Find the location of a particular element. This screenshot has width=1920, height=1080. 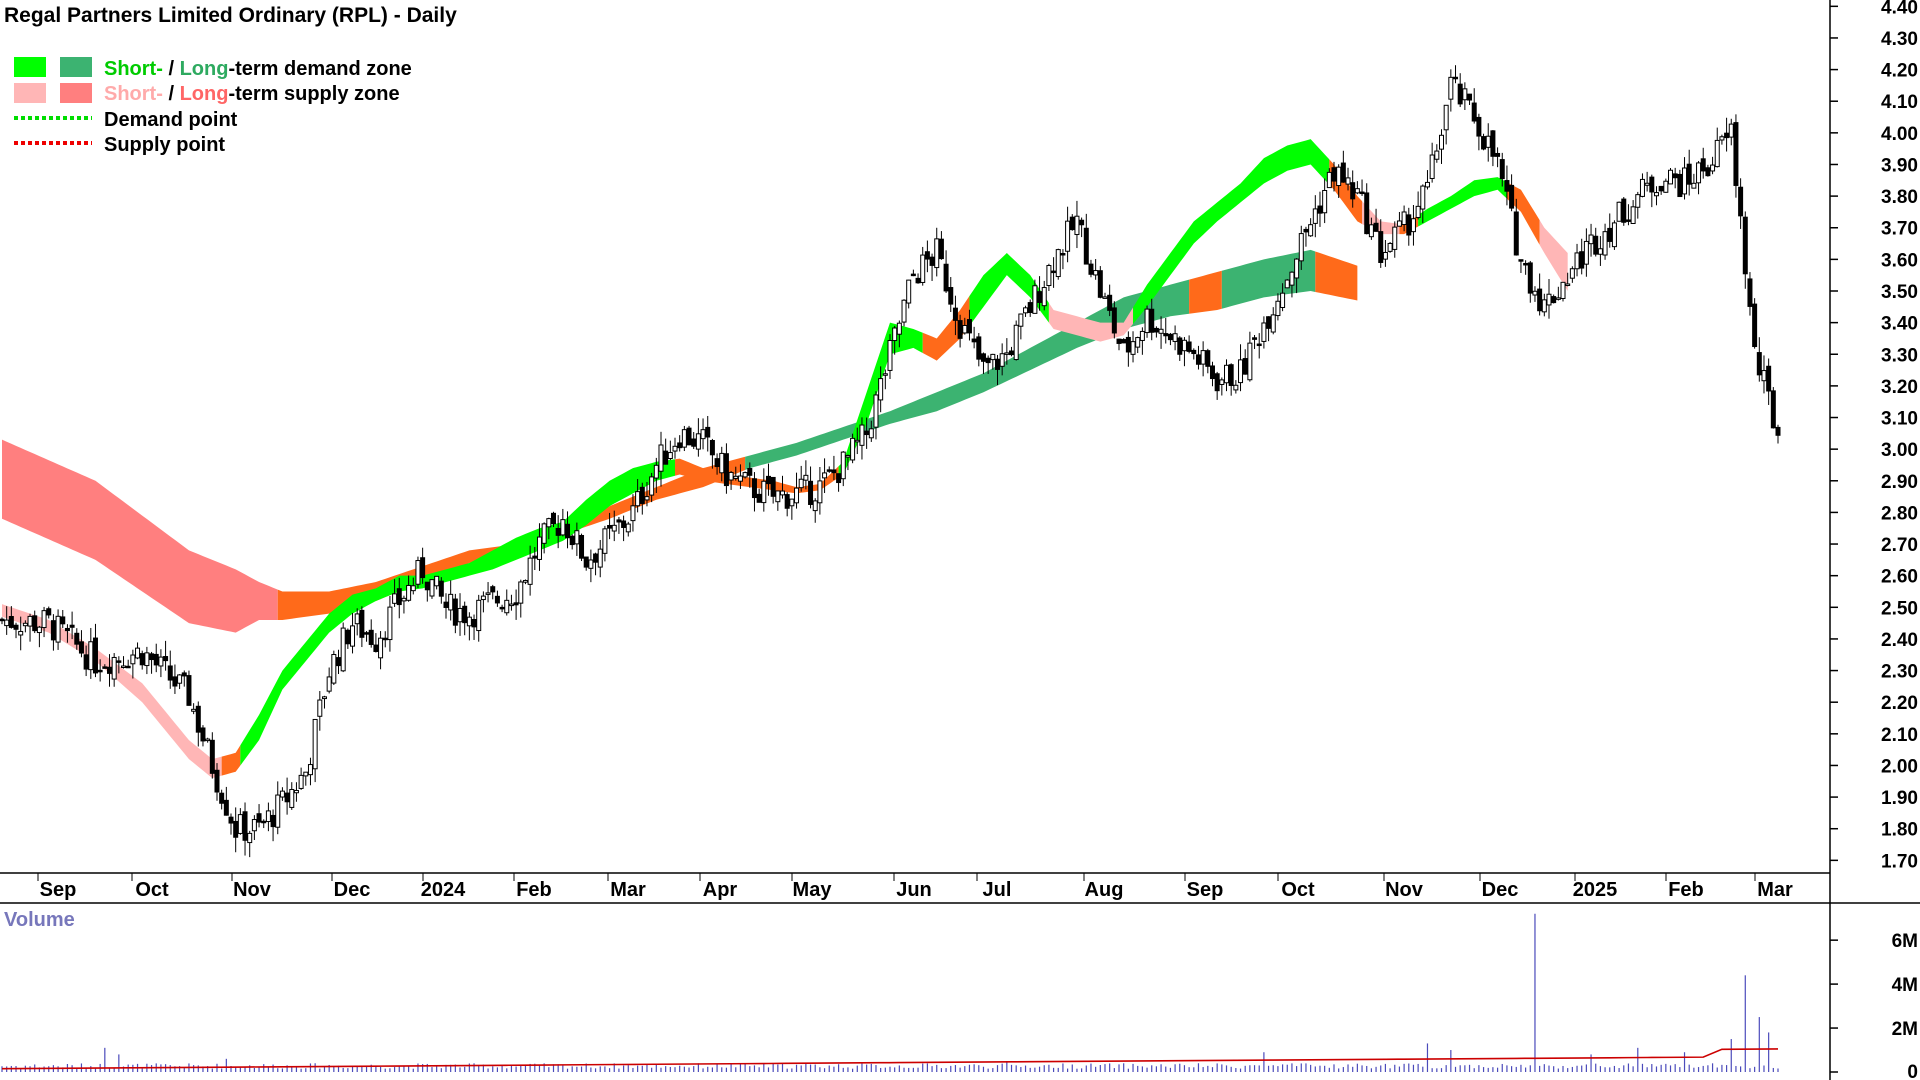

legend-swatch-long-supply is located at coordinates (76, 93).